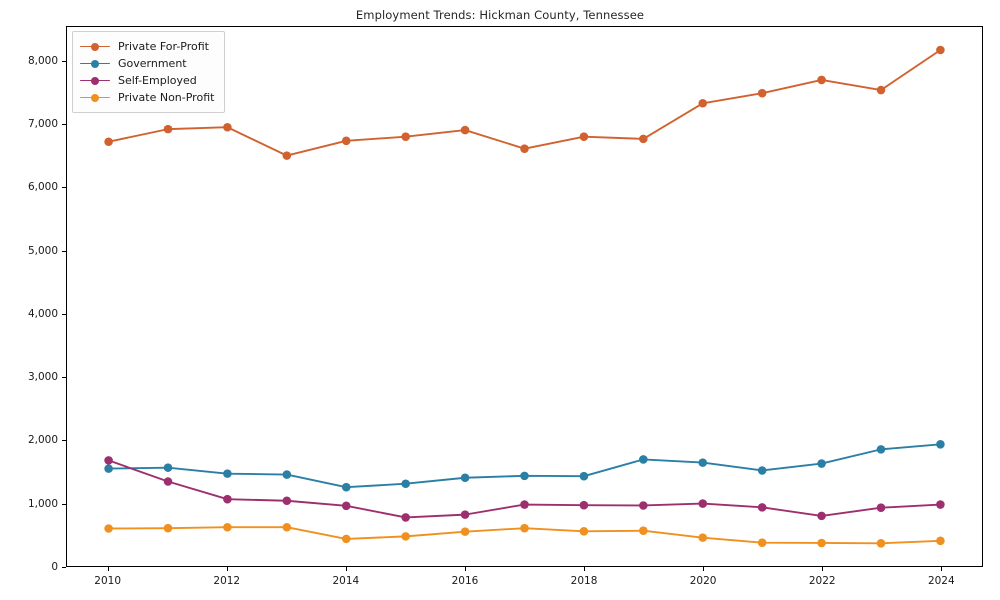 This screenshot has height=600, width=1000. I want to click on x-tick-label: 2018, so click(584, 581).